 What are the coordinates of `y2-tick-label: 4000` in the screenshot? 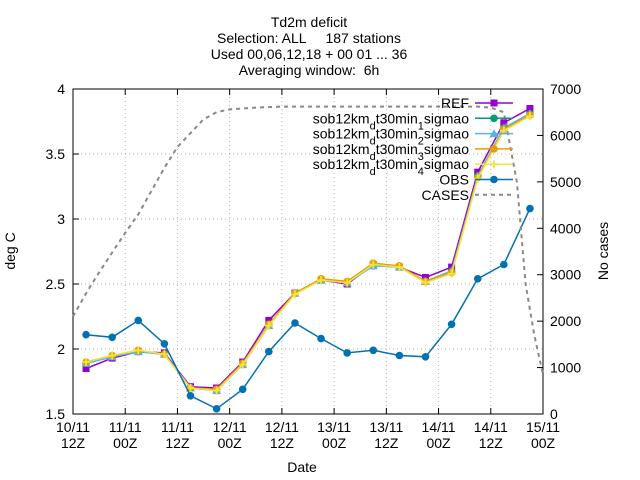 It's located at (565, 228).